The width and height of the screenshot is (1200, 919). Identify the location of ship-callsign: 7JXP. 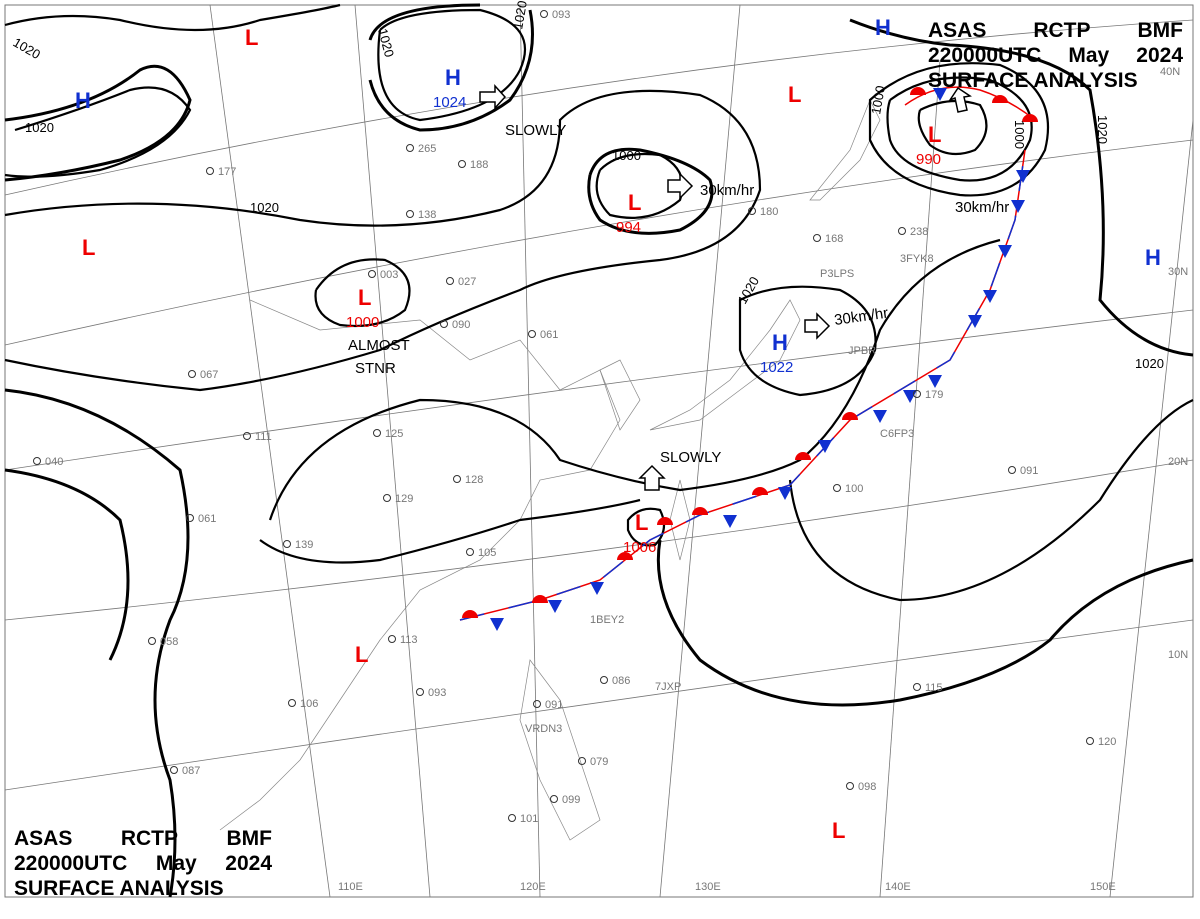
(668, 687).